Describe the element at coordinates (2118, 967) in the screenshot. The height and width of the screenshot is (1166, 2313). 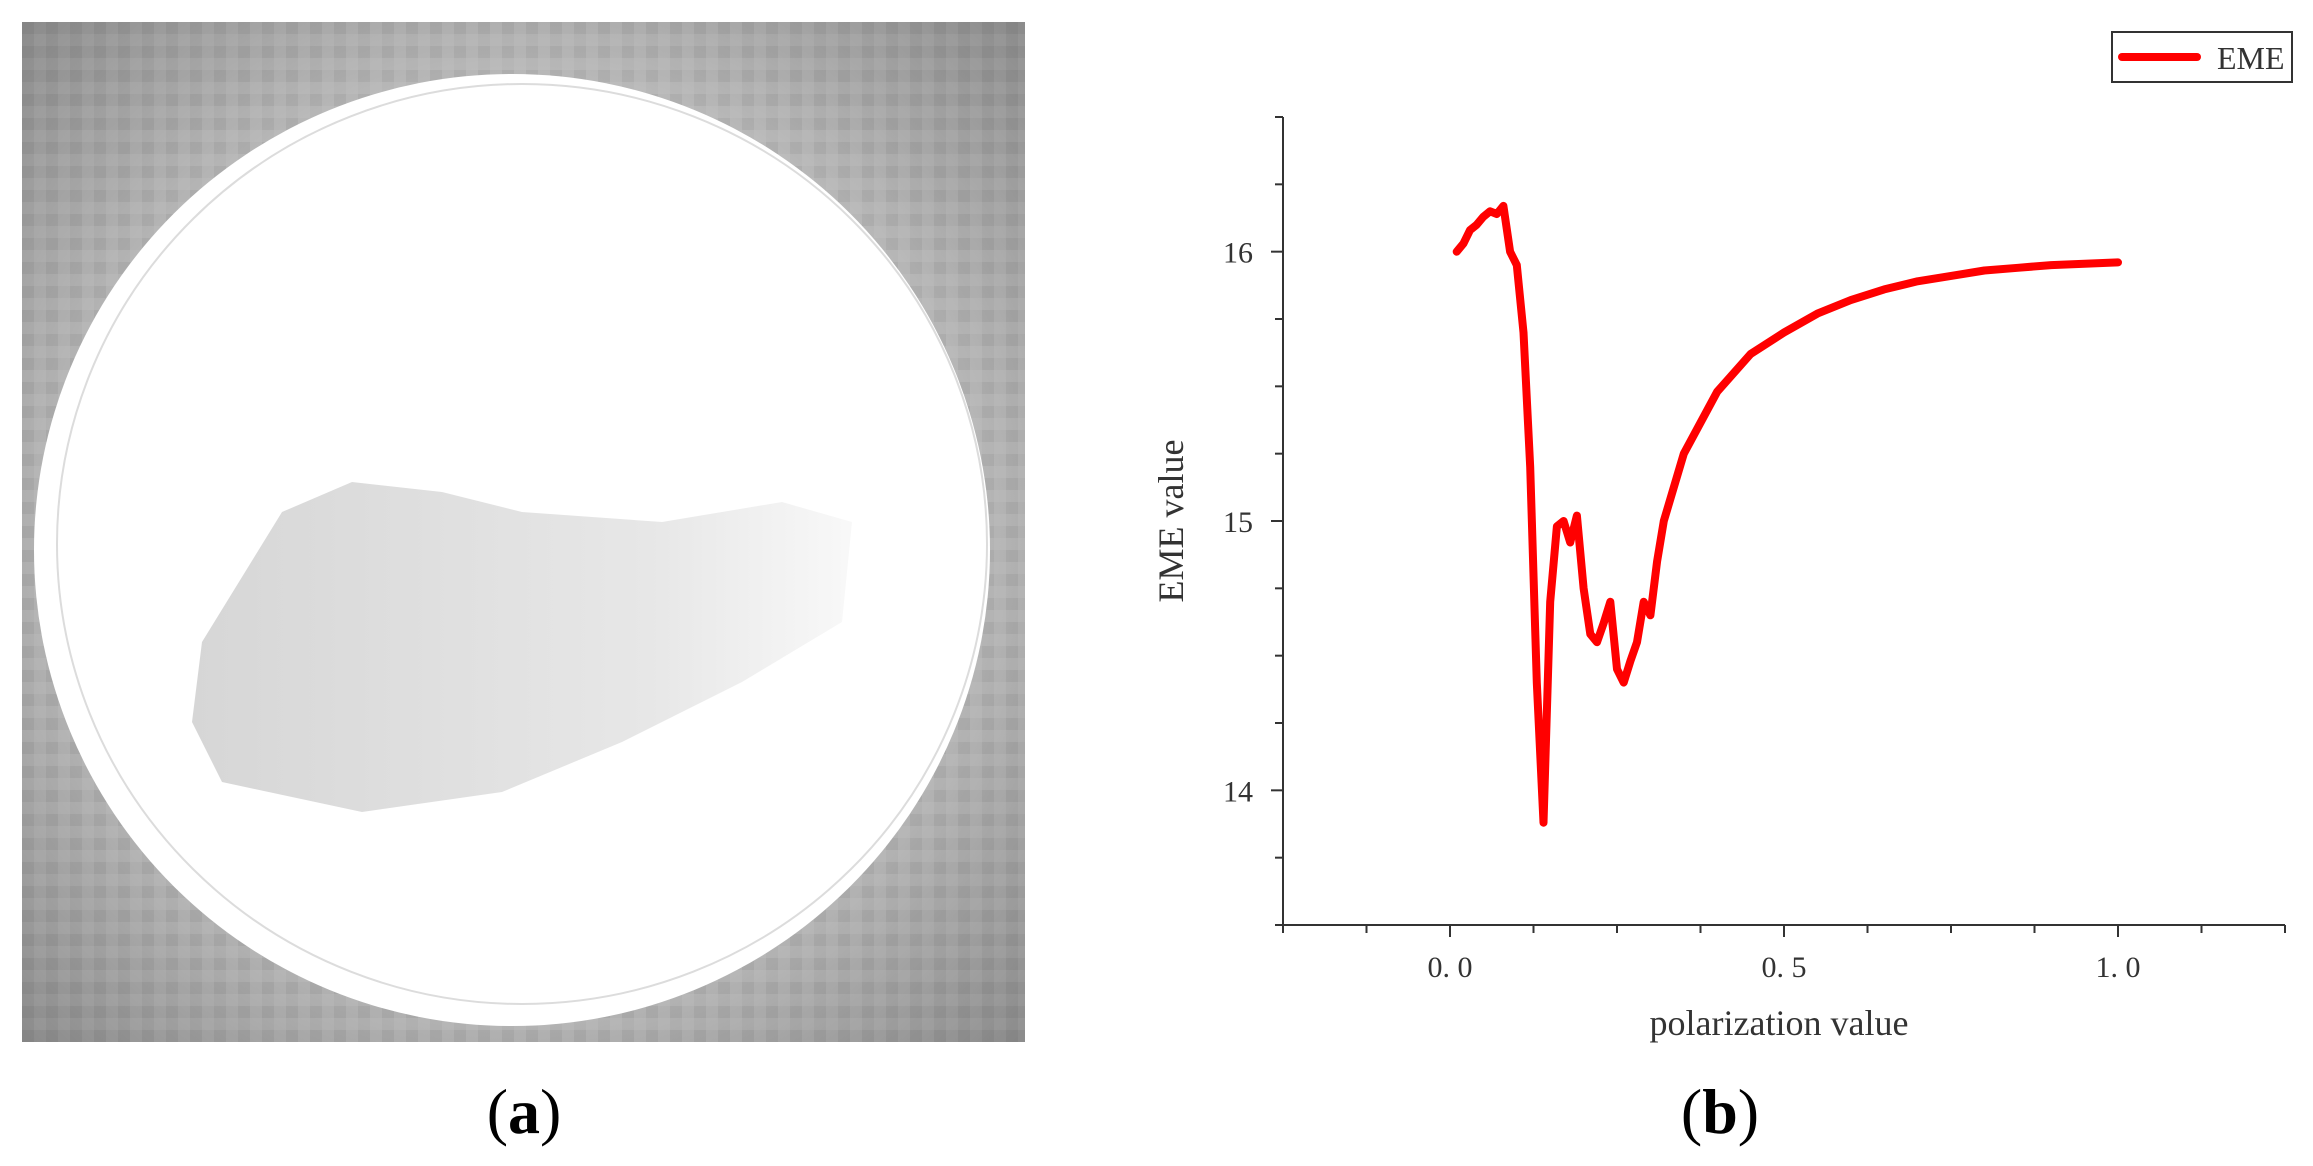
I see `x-tick-label: 1. 0` at that location.